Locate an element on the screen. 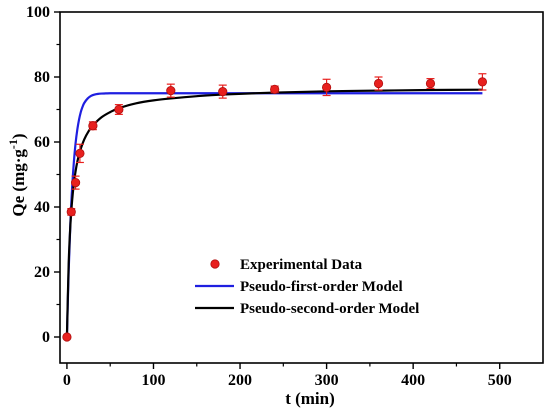 The height and width of the screenshot is (413, 550). x-tick-label-100: 100 is located at coordinates (153, 380).